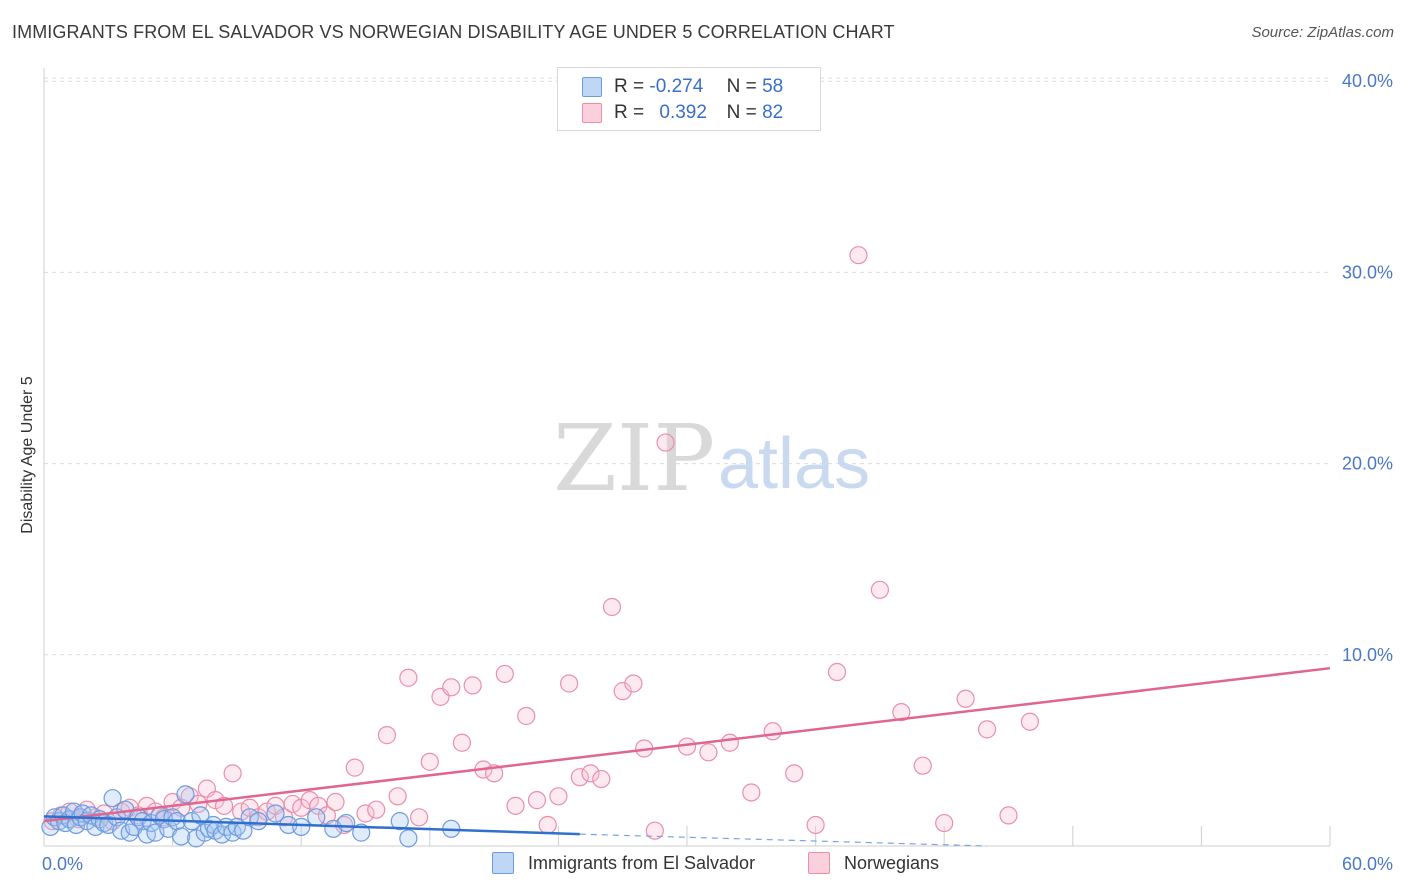 Image resolution: width=1406 pixels, height=892 pixels. What do you see at coordinates (1367, 864) in the screenshot?
I see `x-tick-label: 60.0%` at bounding box center [1367, 864].